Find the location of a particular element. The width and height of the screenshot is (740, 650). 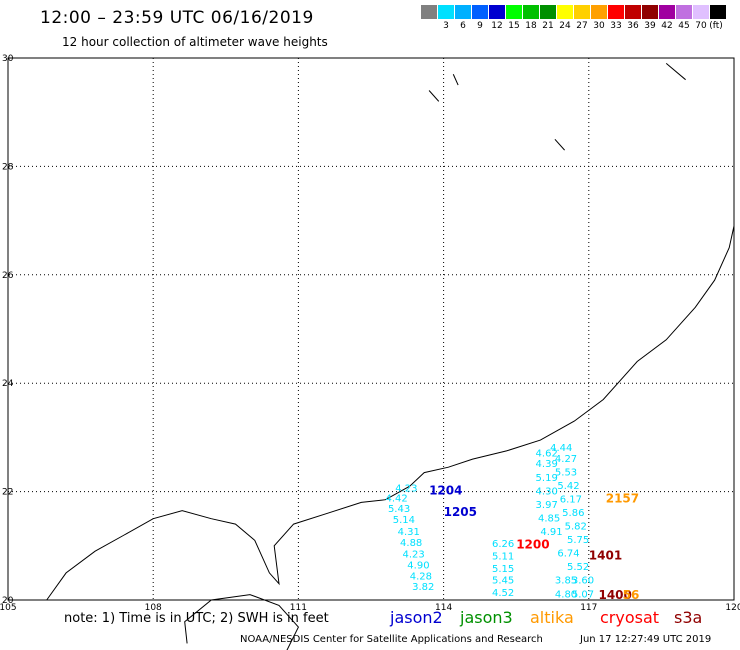

wave-height-value: 4.52 is located at coordinates (503, 593).